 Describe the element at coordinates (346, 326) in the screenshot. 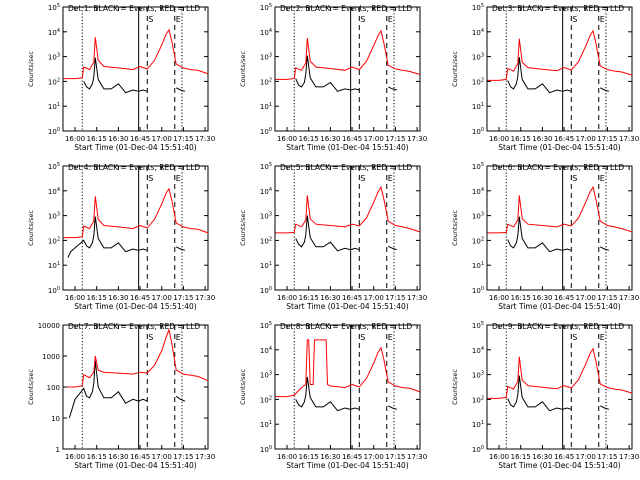

I see `panel-title: Det 8: BLACK = Events, RED = LLD` at that location.